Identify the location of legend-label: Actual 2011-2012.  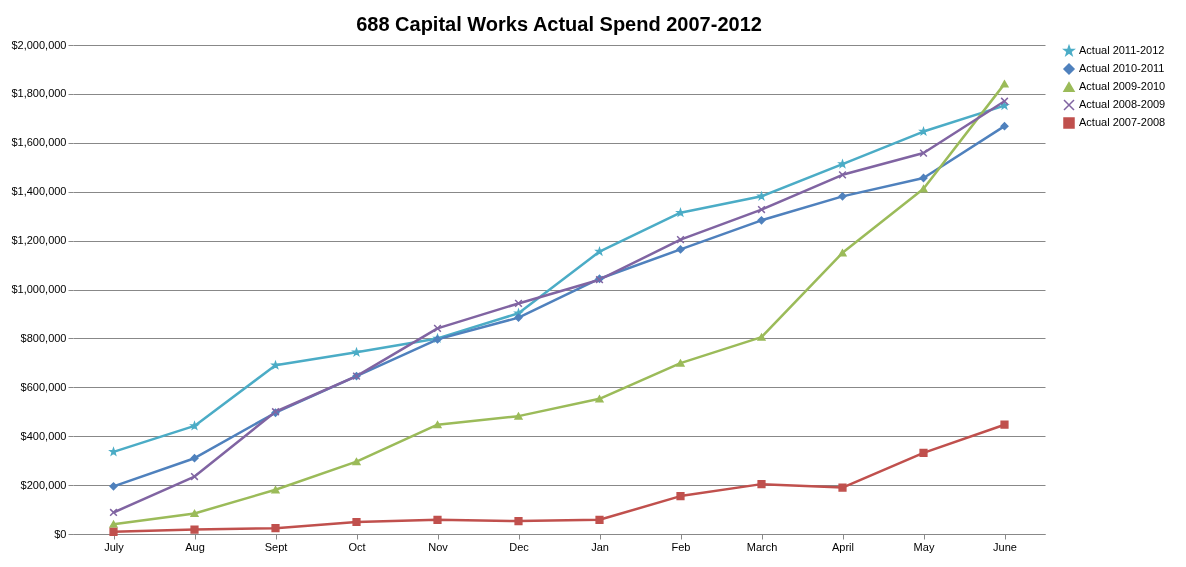
(1122, 50).